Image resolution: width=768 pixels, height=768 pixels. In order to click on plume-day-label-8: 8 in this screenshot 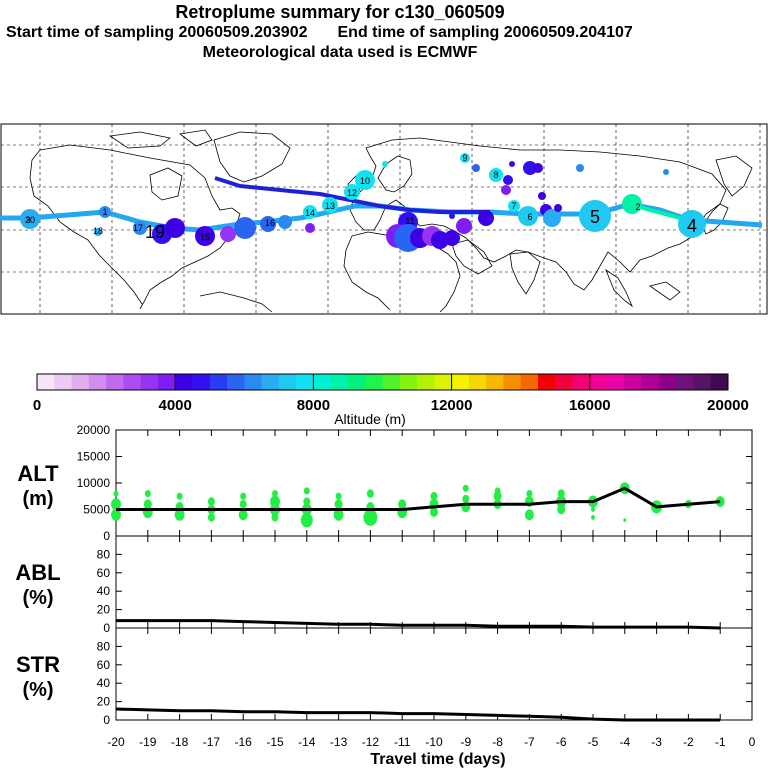, I will do `click(495, 175)`.